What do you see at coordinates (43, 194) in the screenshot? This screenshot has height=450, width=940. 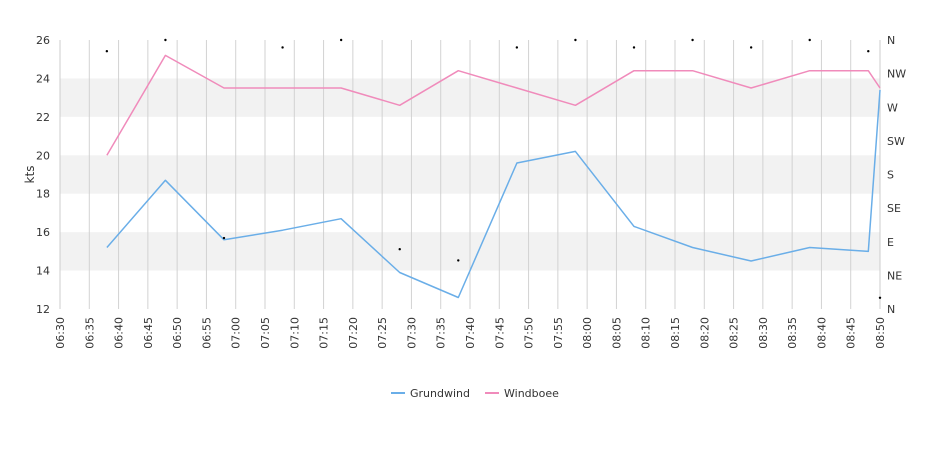 I see `y-tick-label: 18` at bounding box center [43, 194].